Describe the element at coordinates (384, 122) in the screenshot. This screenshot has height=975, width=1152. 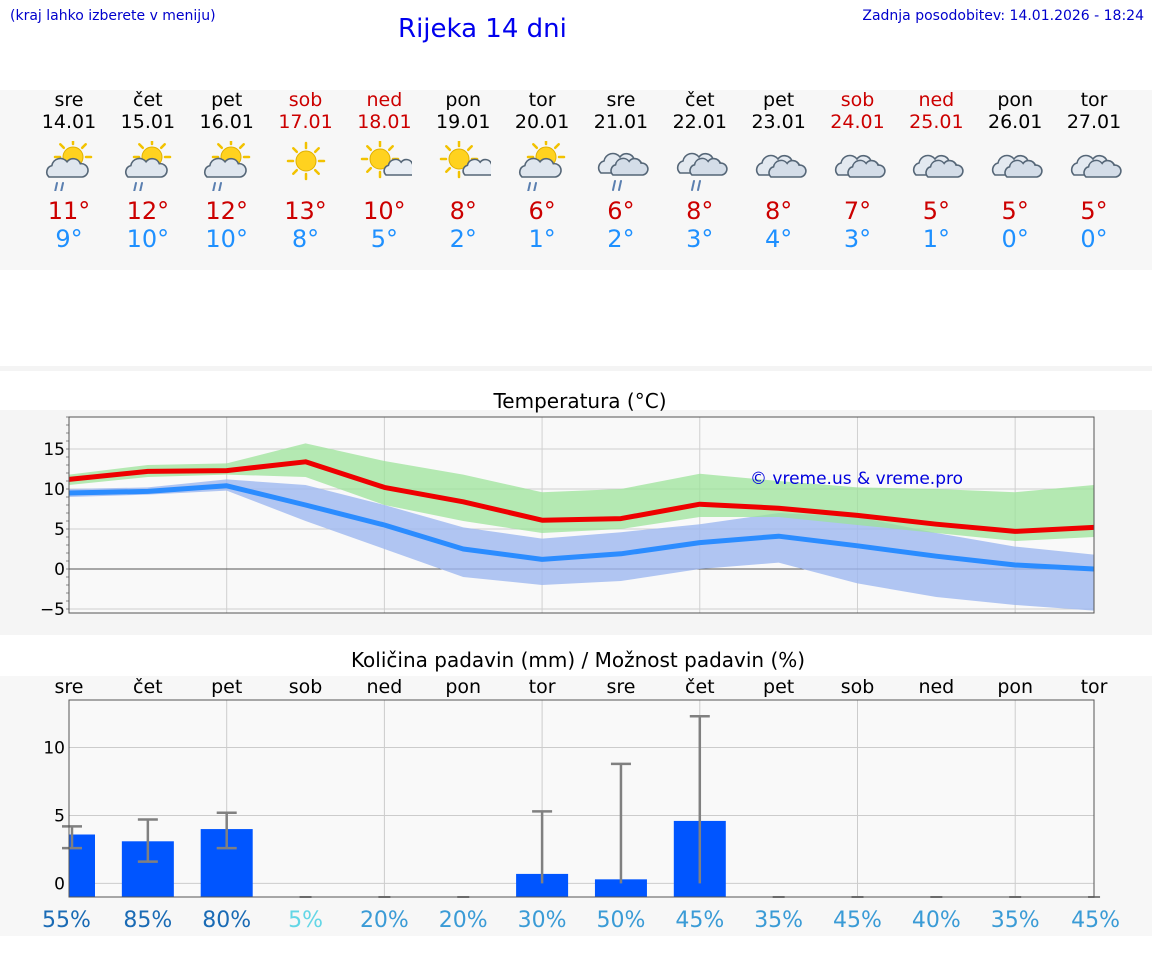
I see `day-date: 18.01` at that location.